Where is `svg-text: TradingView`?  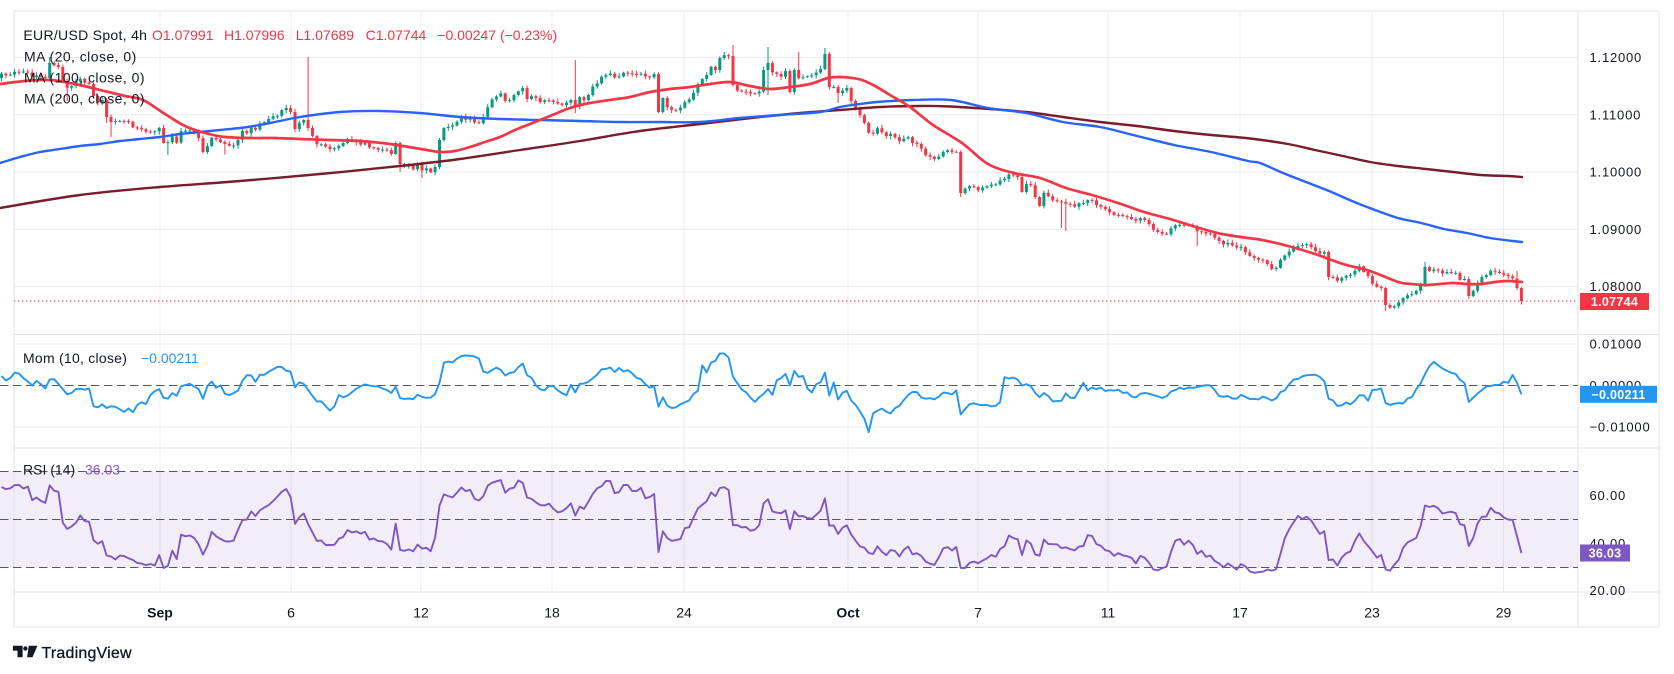 svg-text: TradingView is located at coordinates (87, 653).